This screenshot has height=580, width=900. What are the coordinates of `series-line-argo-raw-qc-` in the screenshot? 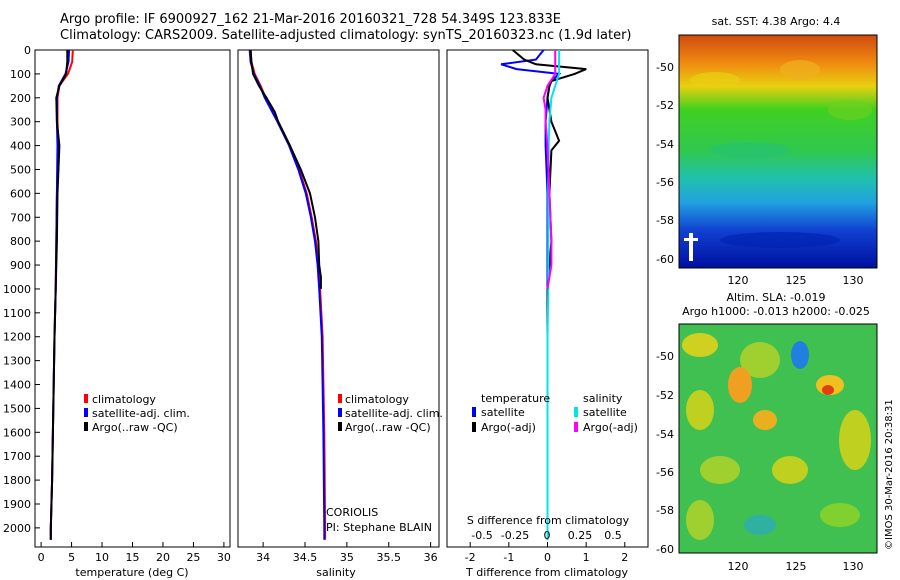 It's located at (59, 295).